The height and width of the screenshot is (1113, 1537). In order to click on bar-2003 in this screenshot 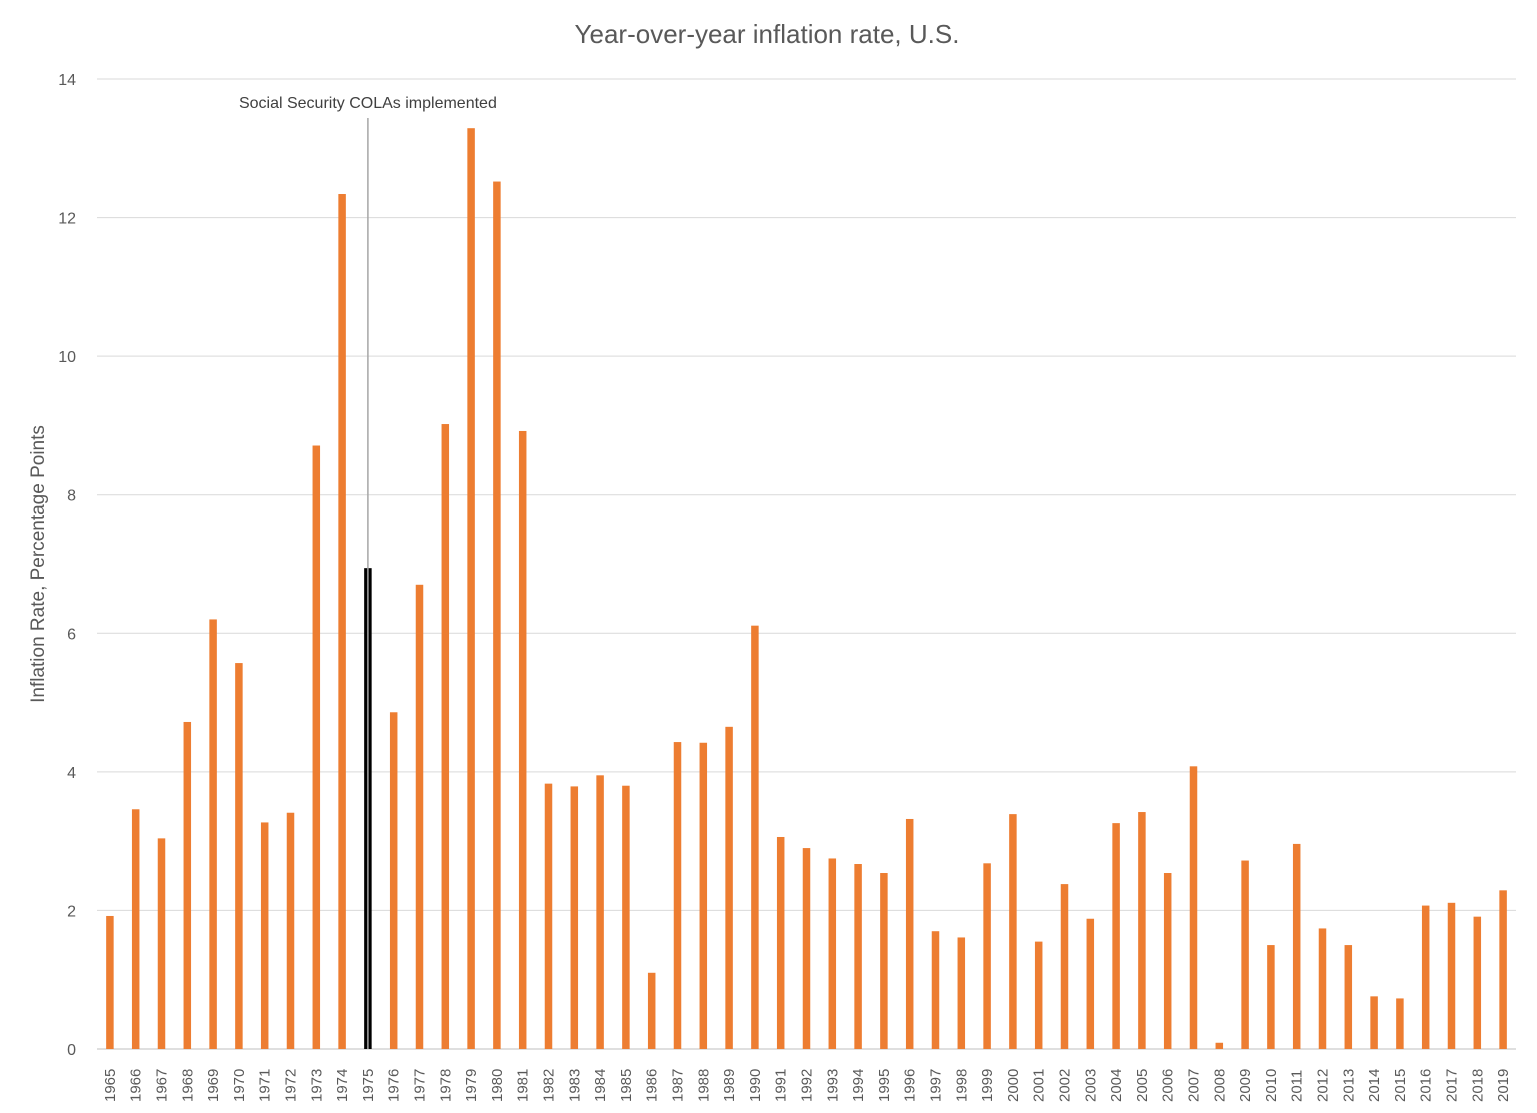, I will do `click(1090, 983)`.